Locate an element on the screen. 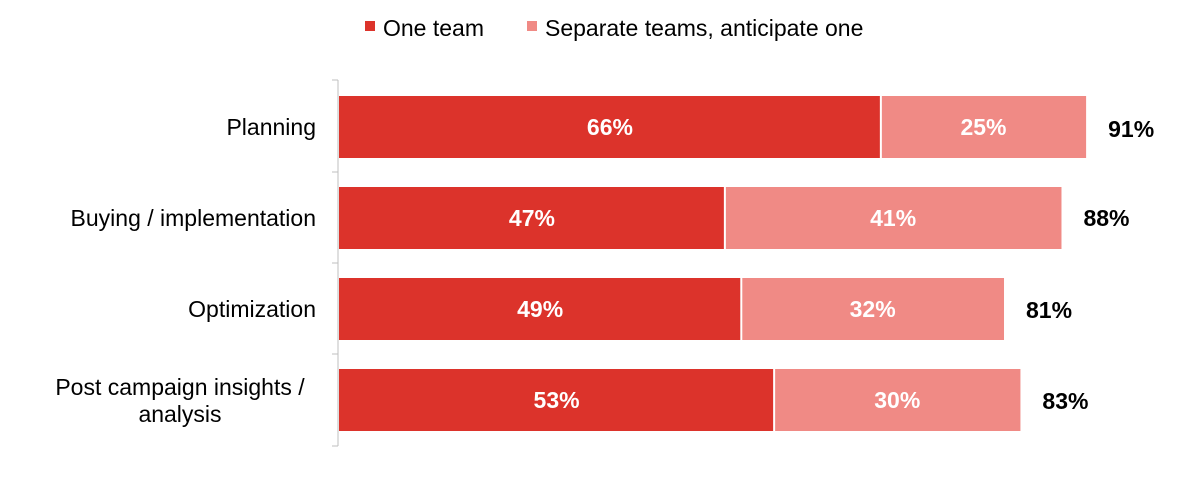  data-label: 66% is located at coordinates (610, 127).